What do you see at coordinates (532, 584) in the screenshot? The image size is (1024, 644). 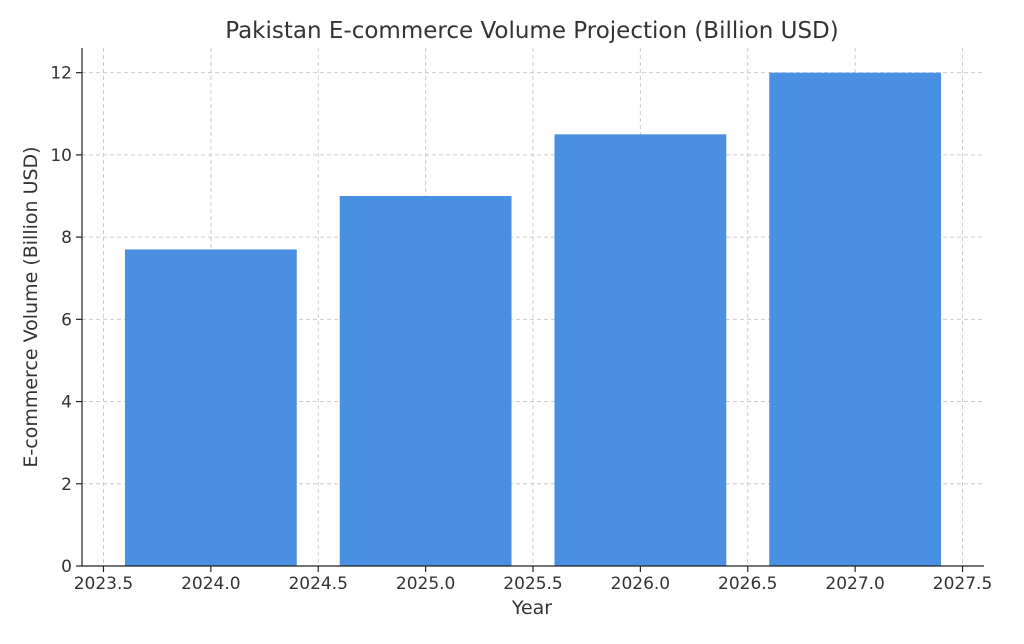 I see `x-tick-label: 2025.5` at bounding box center [532, 584].